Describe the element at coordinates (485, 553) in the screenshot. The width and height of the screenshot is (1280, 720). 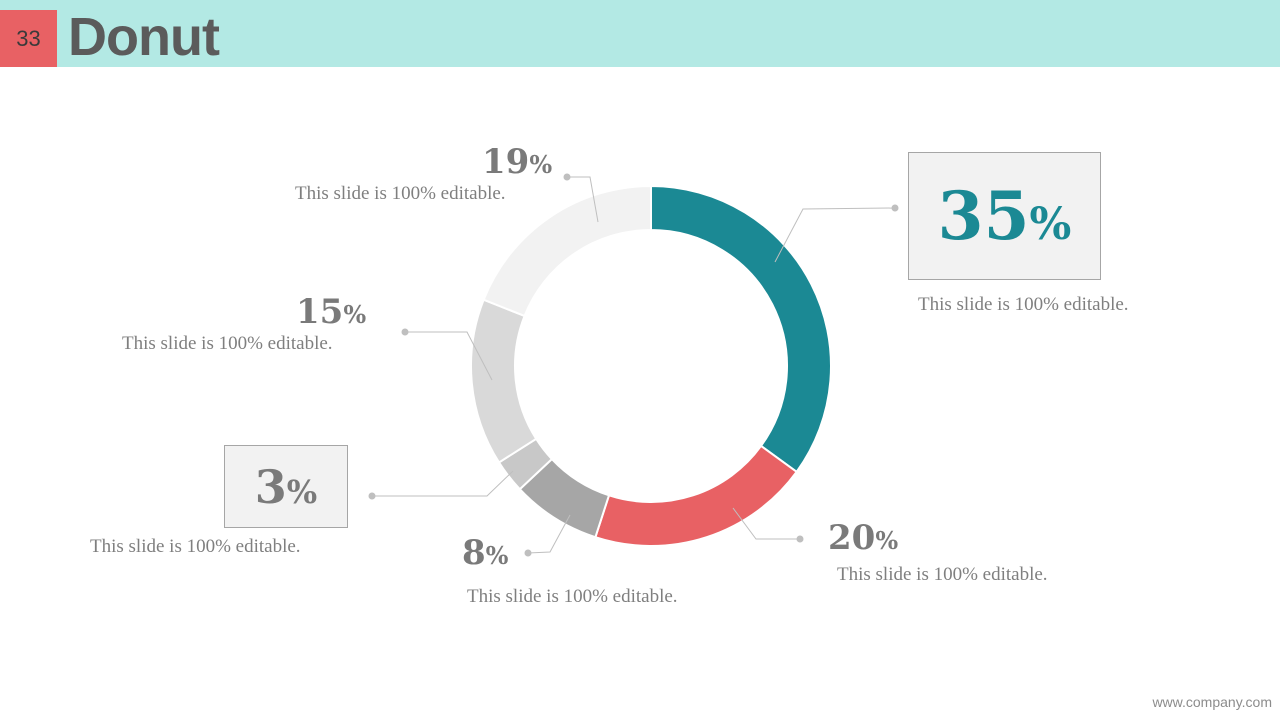
I see `label-8: 8%` at that location.